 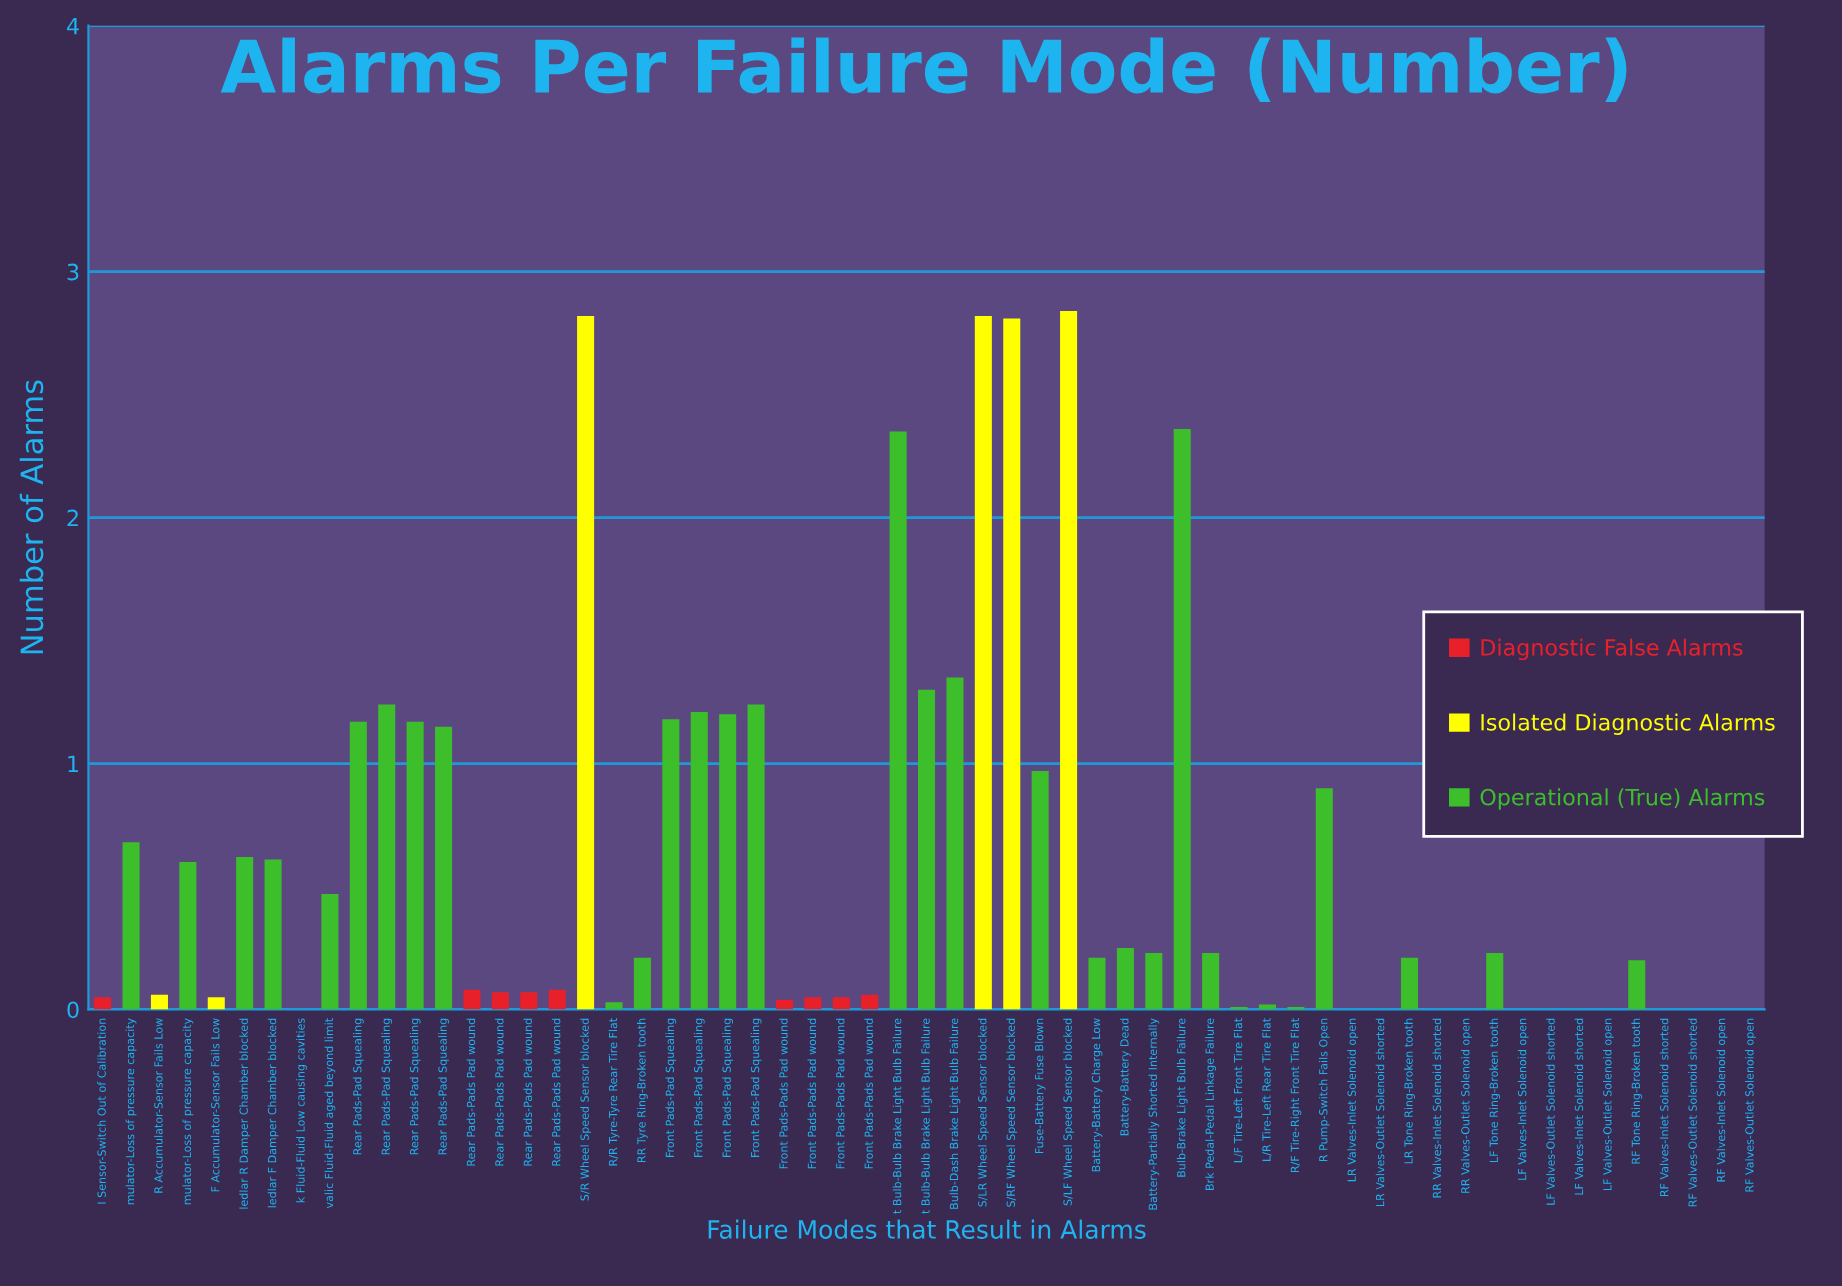 What do you see at coordinates (73, 26) in the screenshot?
I see `y-tick-label: 4` at bounding box center [73, 26].